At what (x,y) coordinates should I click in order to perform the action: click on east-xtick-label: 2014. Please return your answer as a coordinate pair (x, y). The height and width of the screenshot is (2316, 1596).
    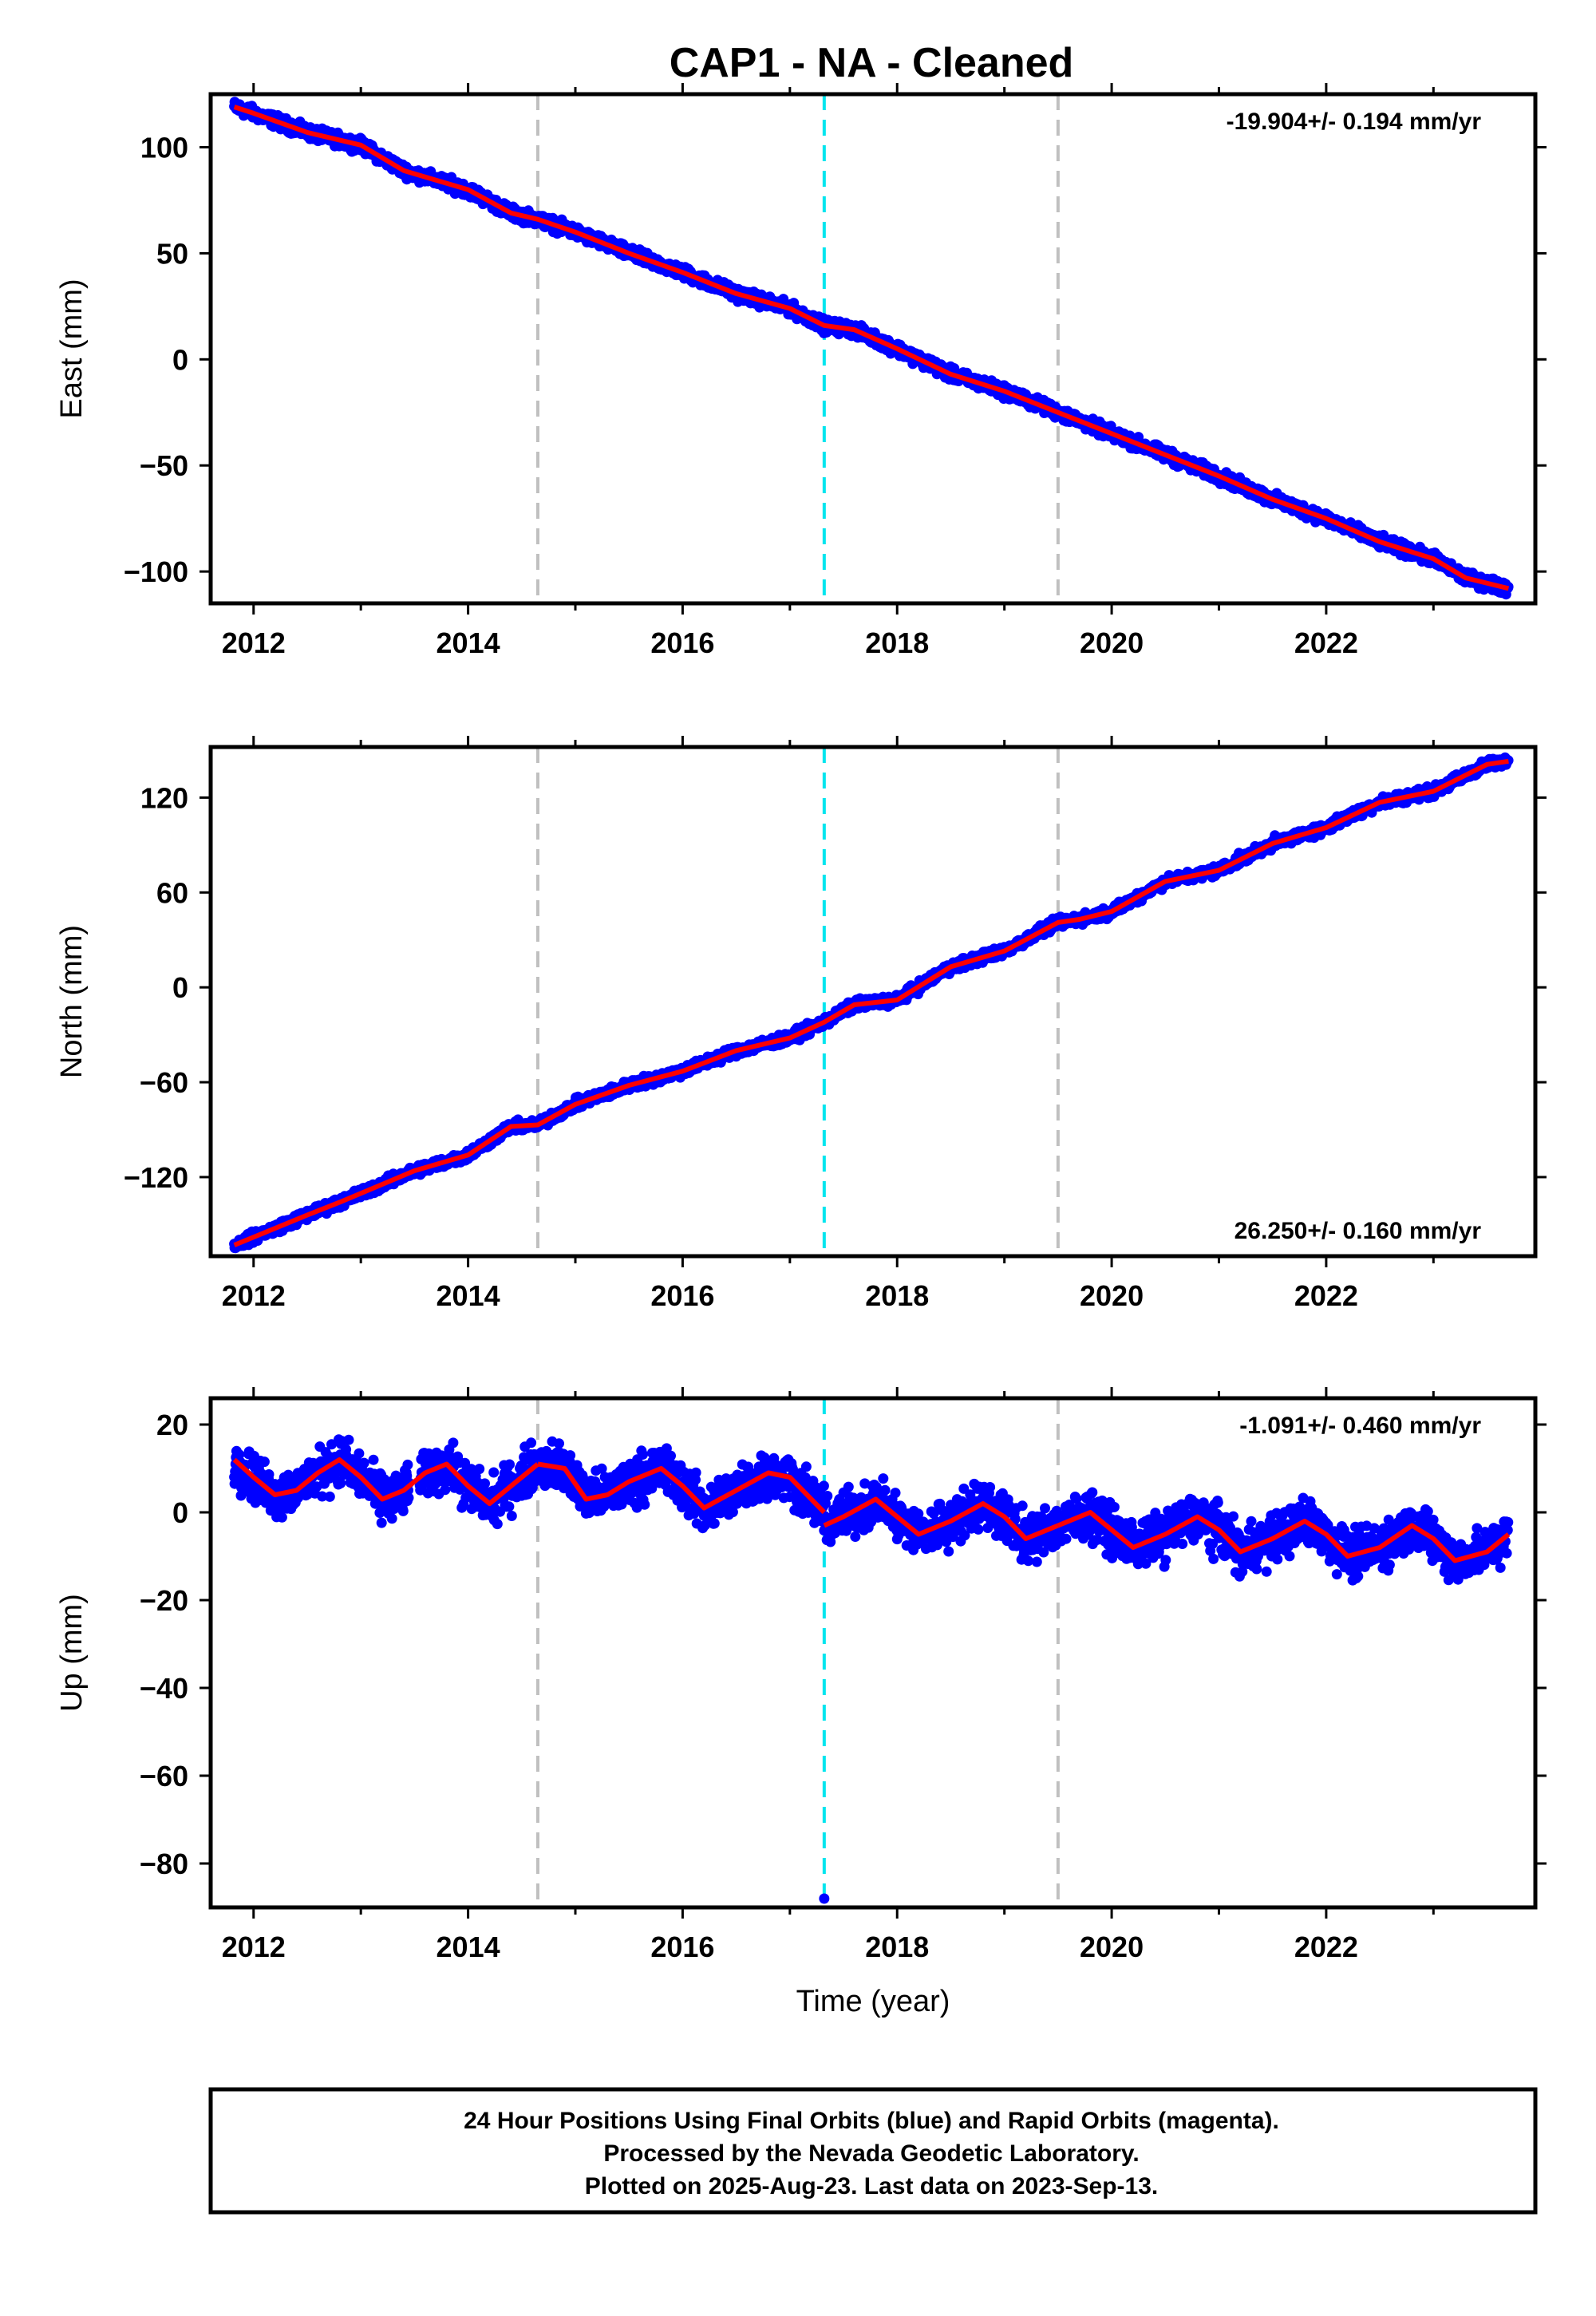
    Looking at the image, I should click on (469, 642).